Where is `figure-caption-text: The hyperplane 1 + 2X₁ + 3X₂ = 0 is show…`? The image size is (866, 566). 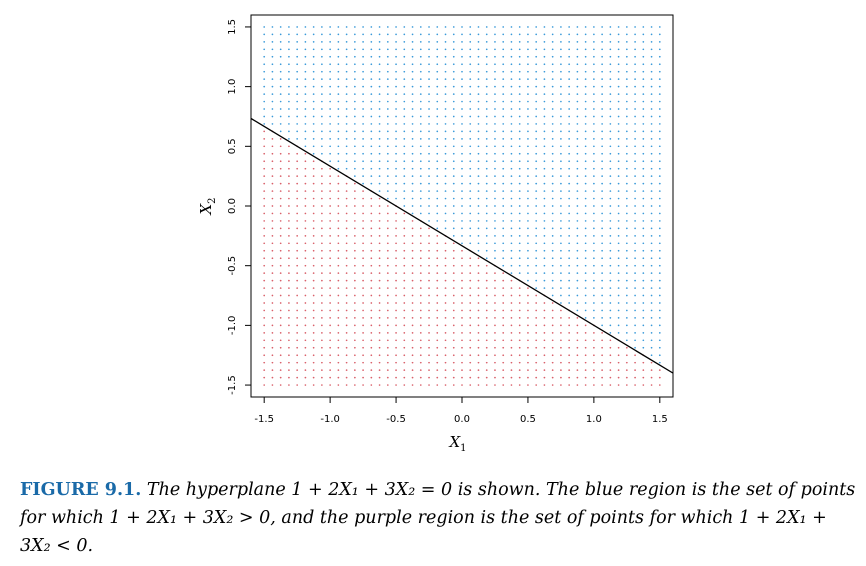 figure-caption-text: The hyperplane 1 + 2X₁ + 3X₂ = 0 is show… is located at coordinates (438, 518).